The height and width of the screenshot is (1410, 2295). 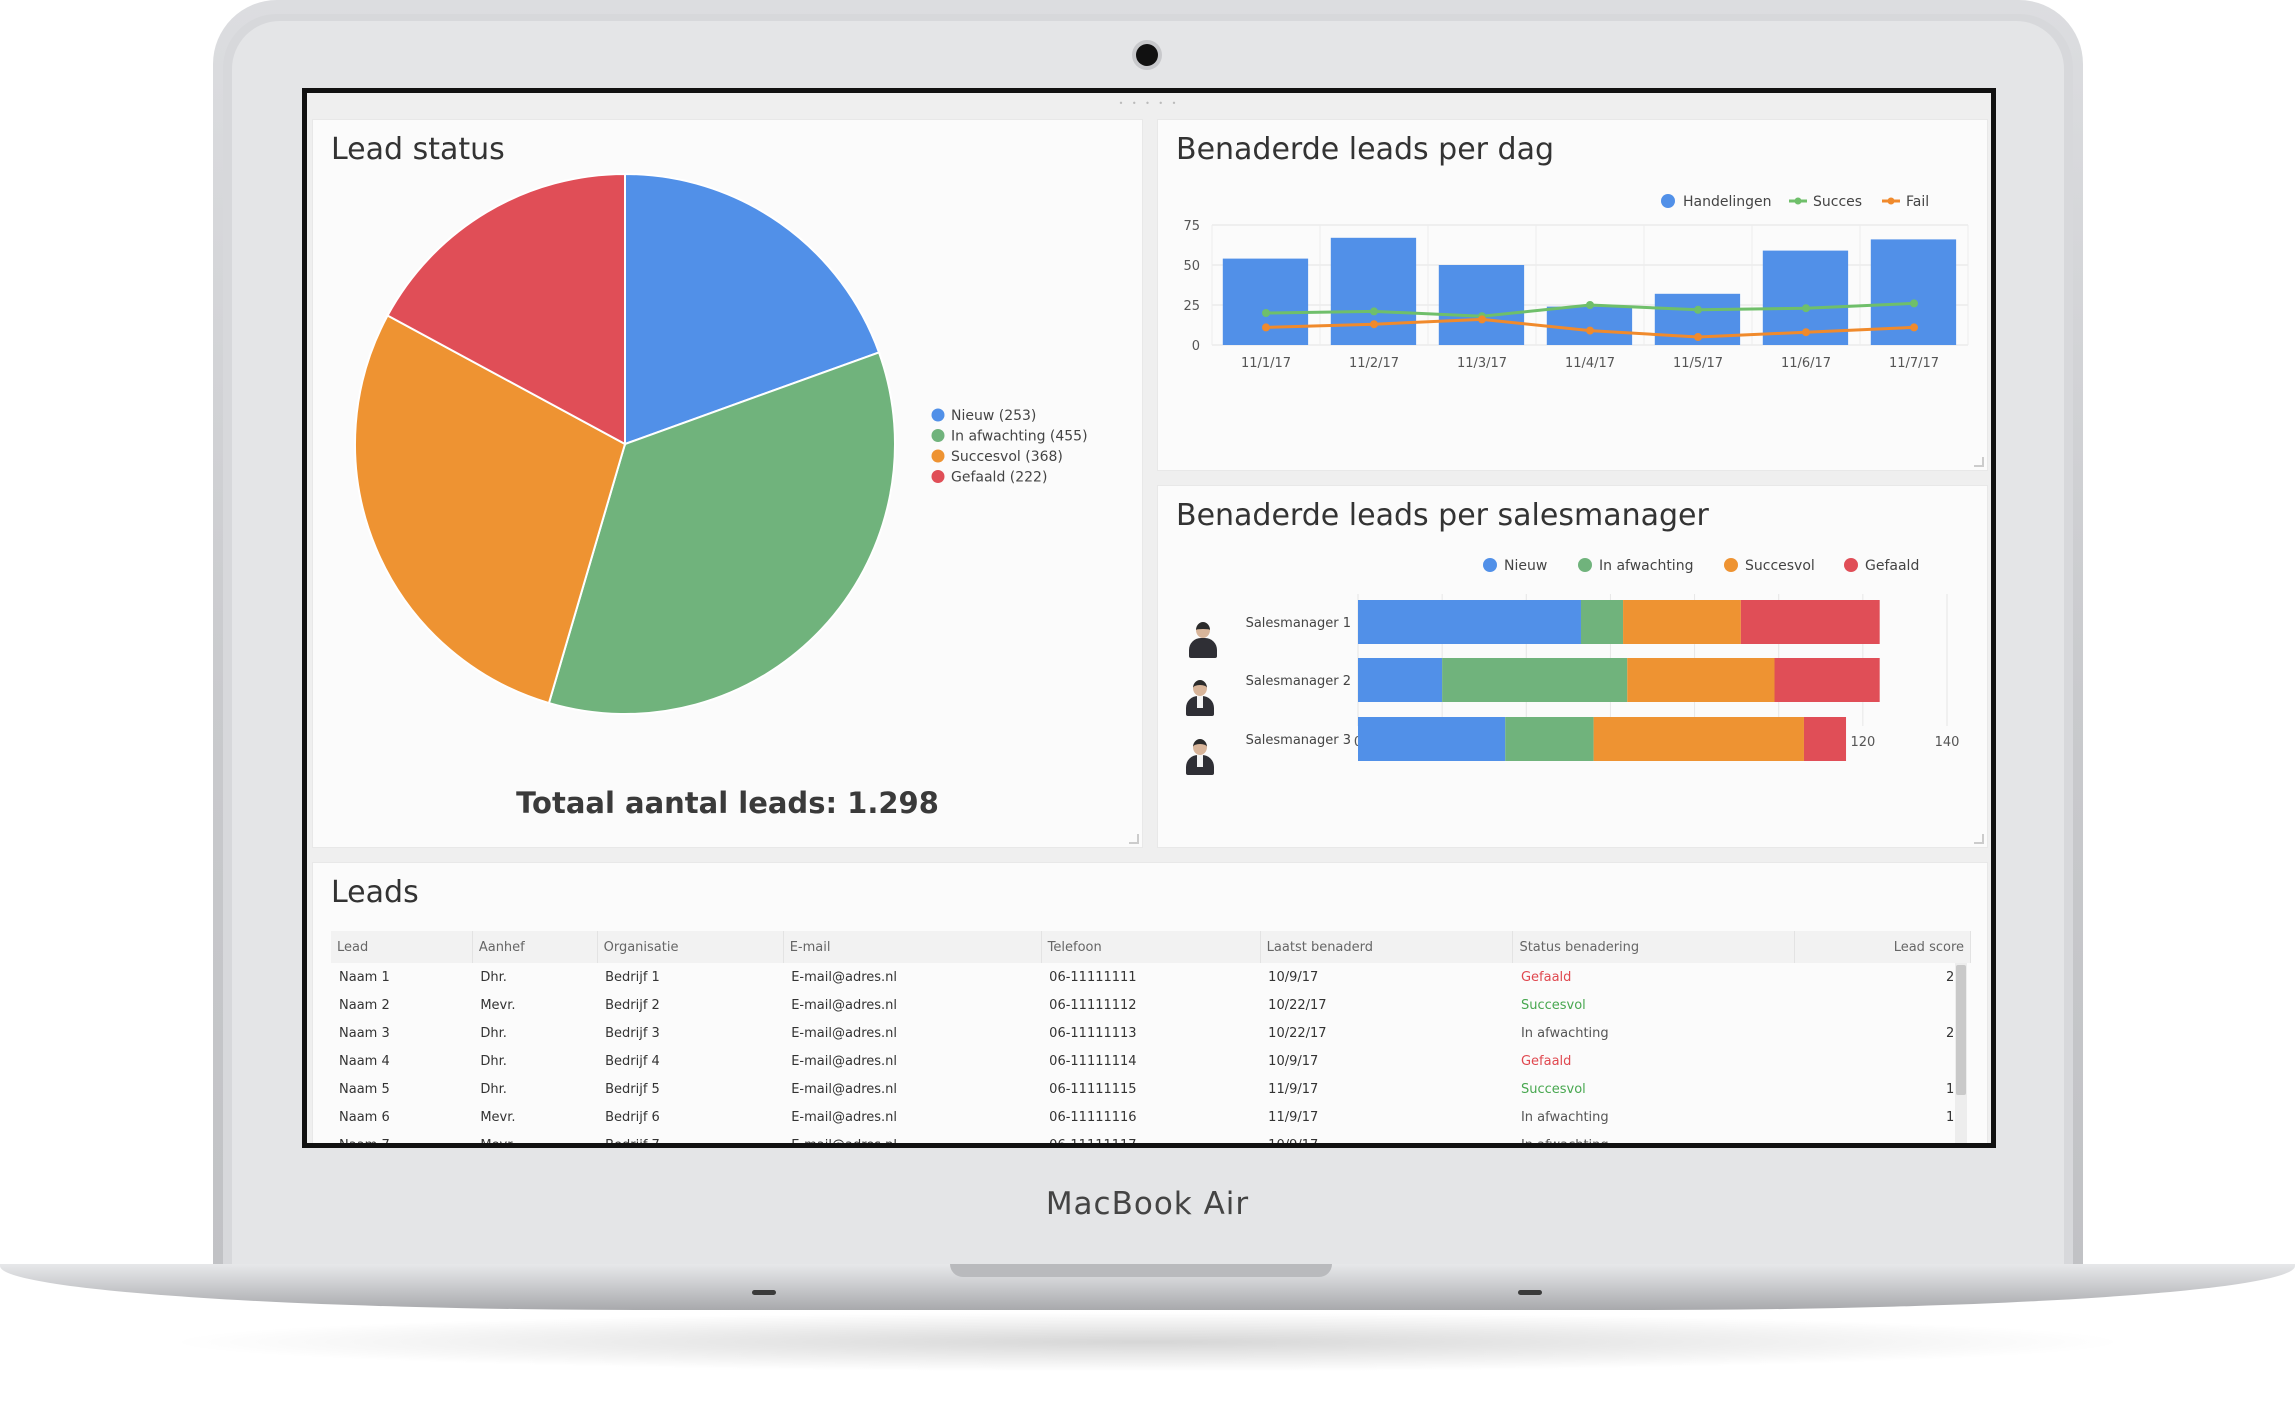 I want to click on legend-label: In afwachting (455), so click(x=1019, y=437).